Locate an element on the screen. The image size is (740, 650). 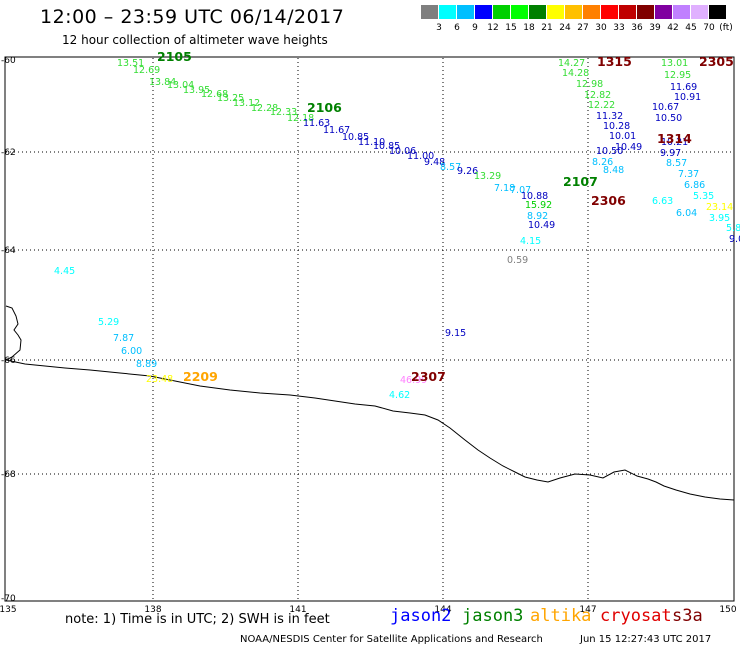
longitude-tick-label: 150 is located at coordinates (727, 610).